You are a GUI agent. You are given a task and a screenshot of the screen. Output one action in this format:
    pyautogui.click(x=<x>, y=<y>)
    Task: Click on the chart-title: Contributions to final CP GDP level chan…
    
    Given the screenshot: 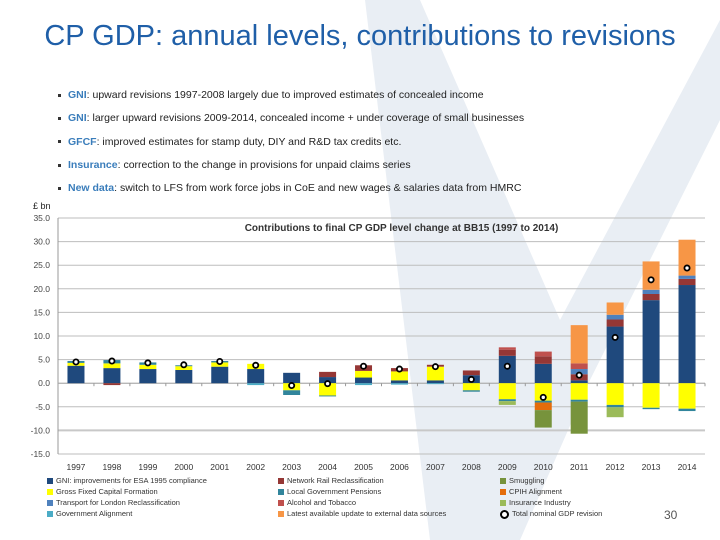 What is the action you would take?
    pyautogui.click(x=402, y=228)
    